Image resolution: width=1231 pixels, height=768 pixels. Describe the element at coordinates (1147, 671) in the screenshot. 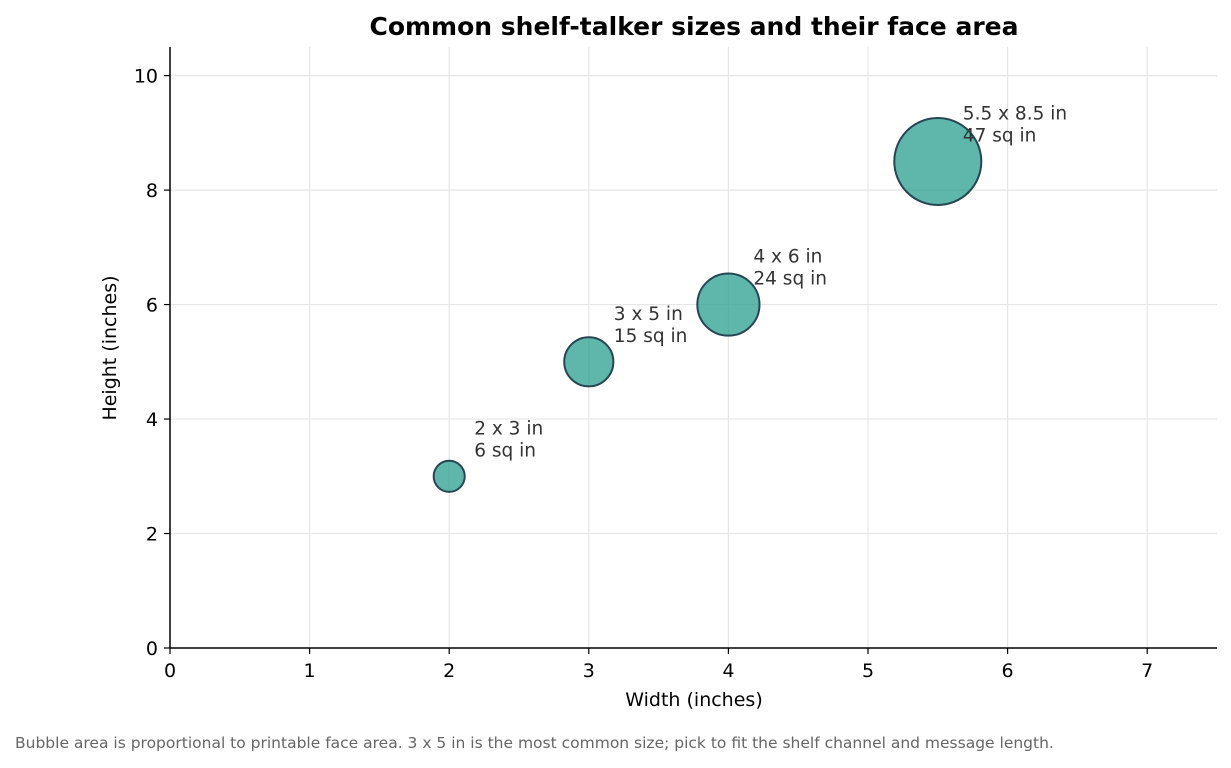

I see `x-tick-label: 7` at that location.